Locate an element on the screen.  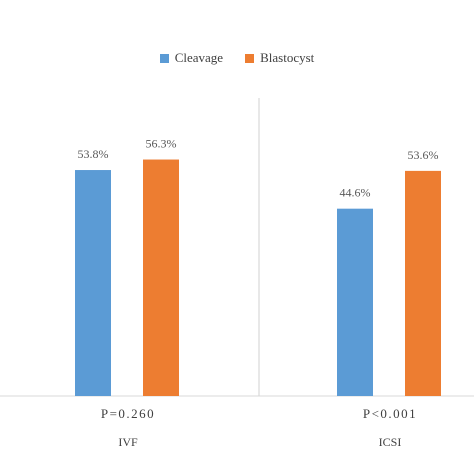
legend-label-cleavage: Cleavage is located at coordinates (199, 57).